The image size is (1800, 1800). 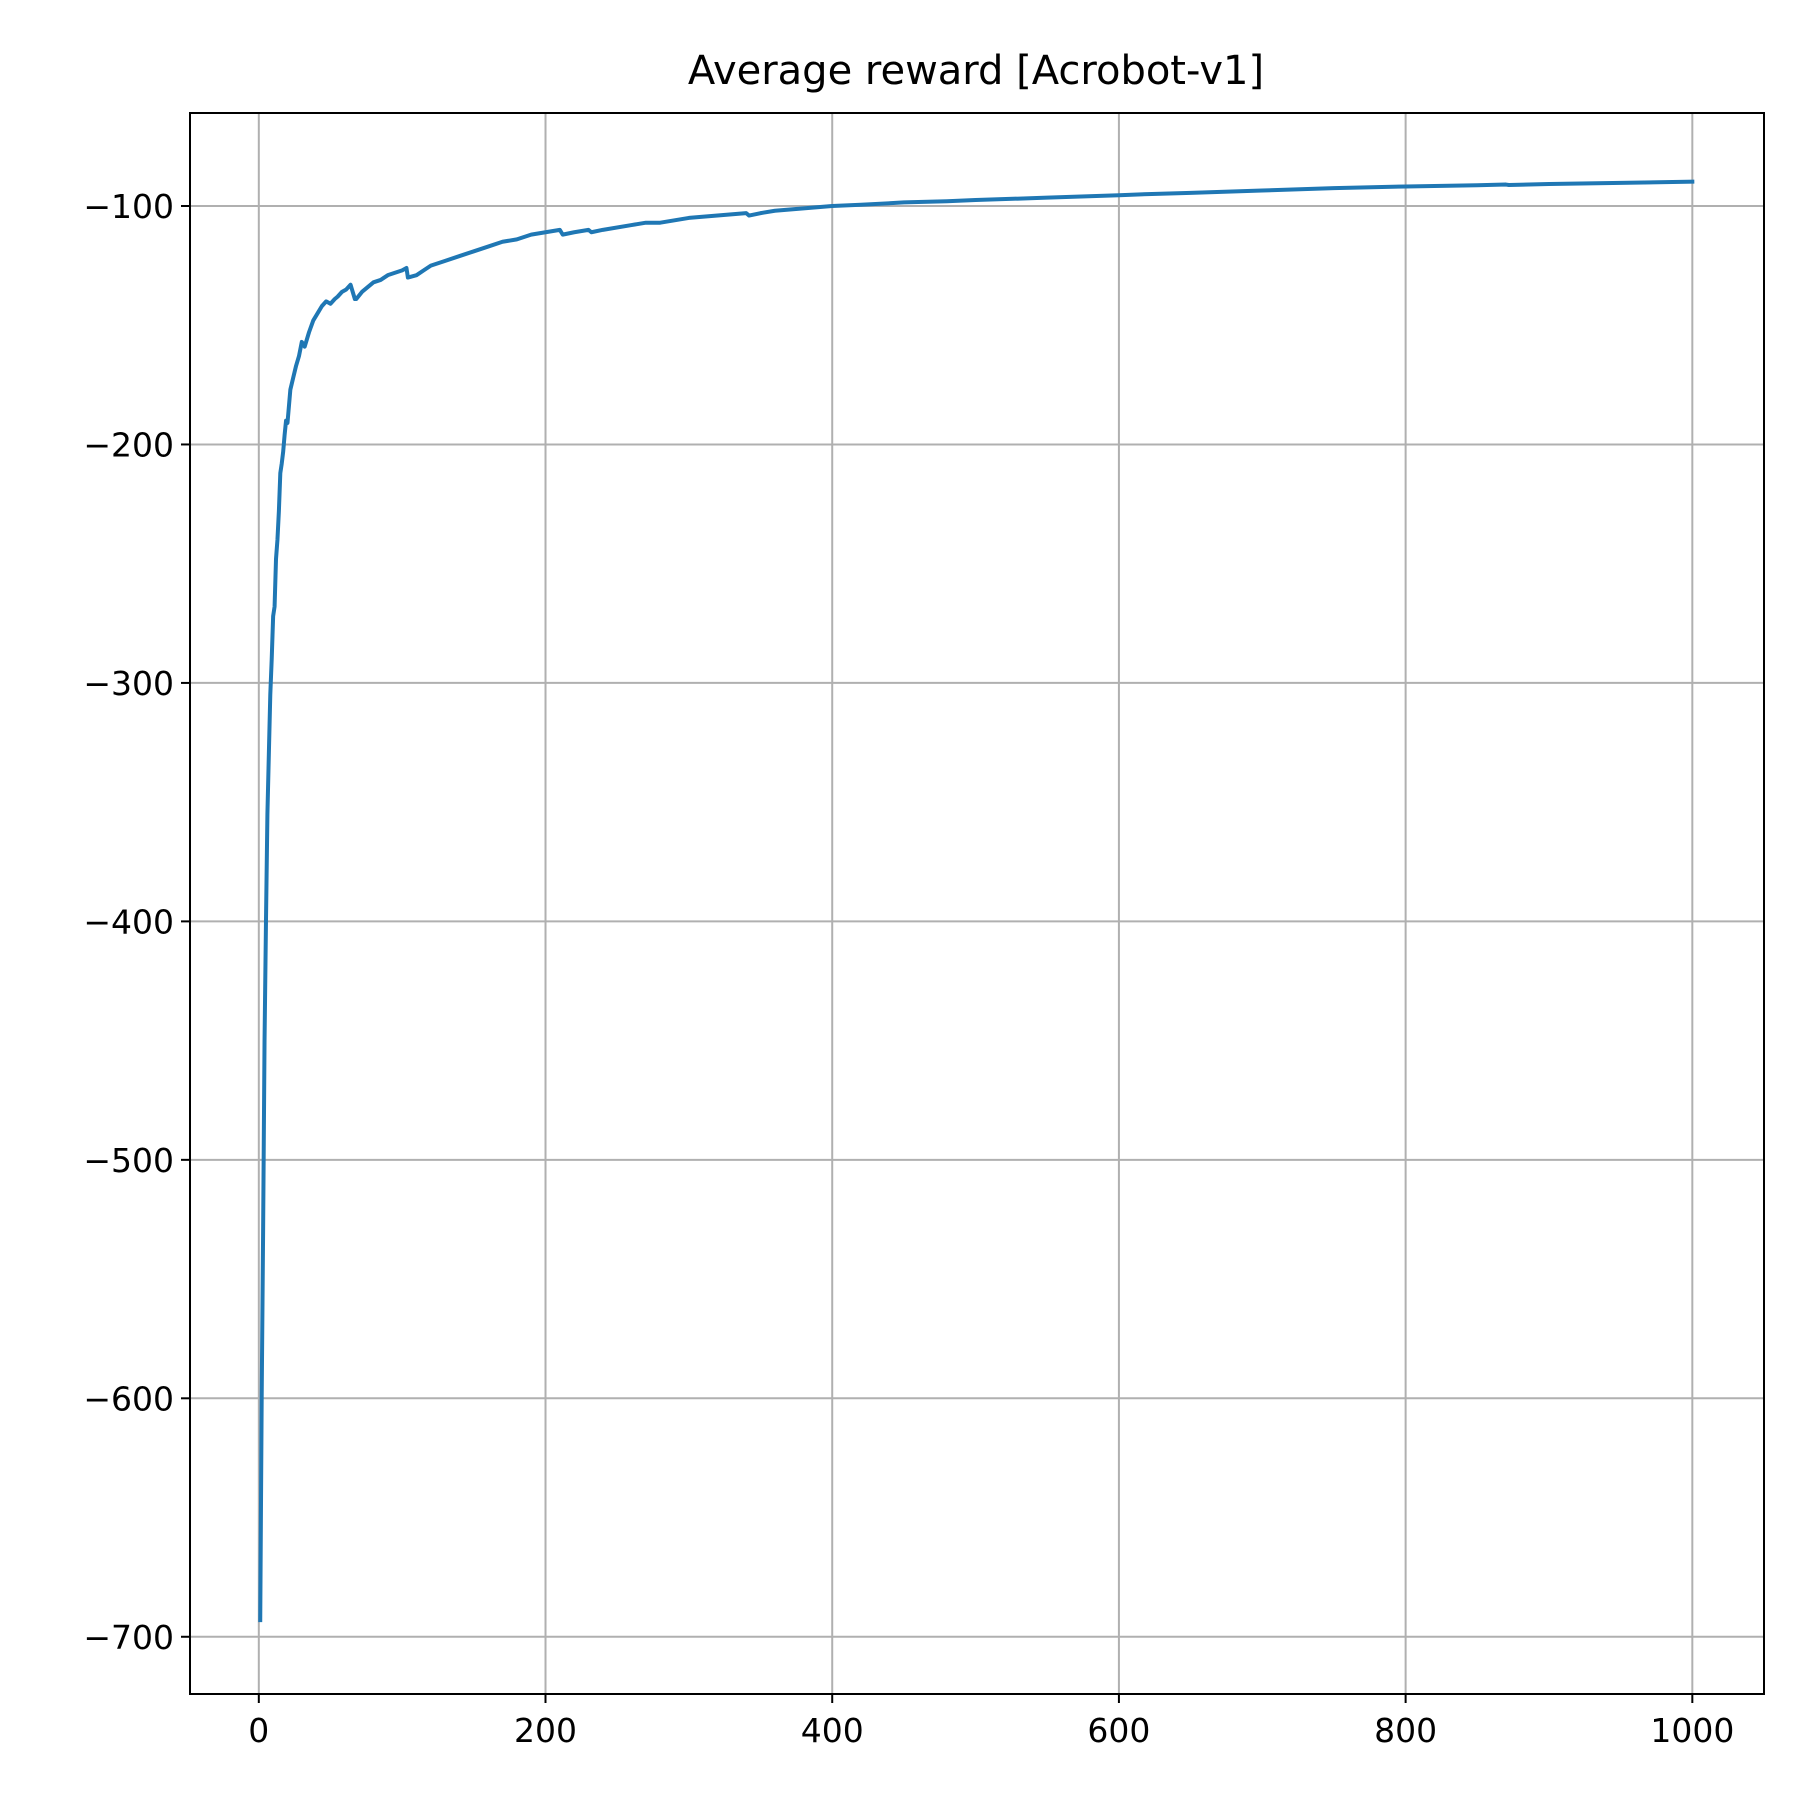 I want to click on x-tick-label: 600, so click(x=1118, y=1730).